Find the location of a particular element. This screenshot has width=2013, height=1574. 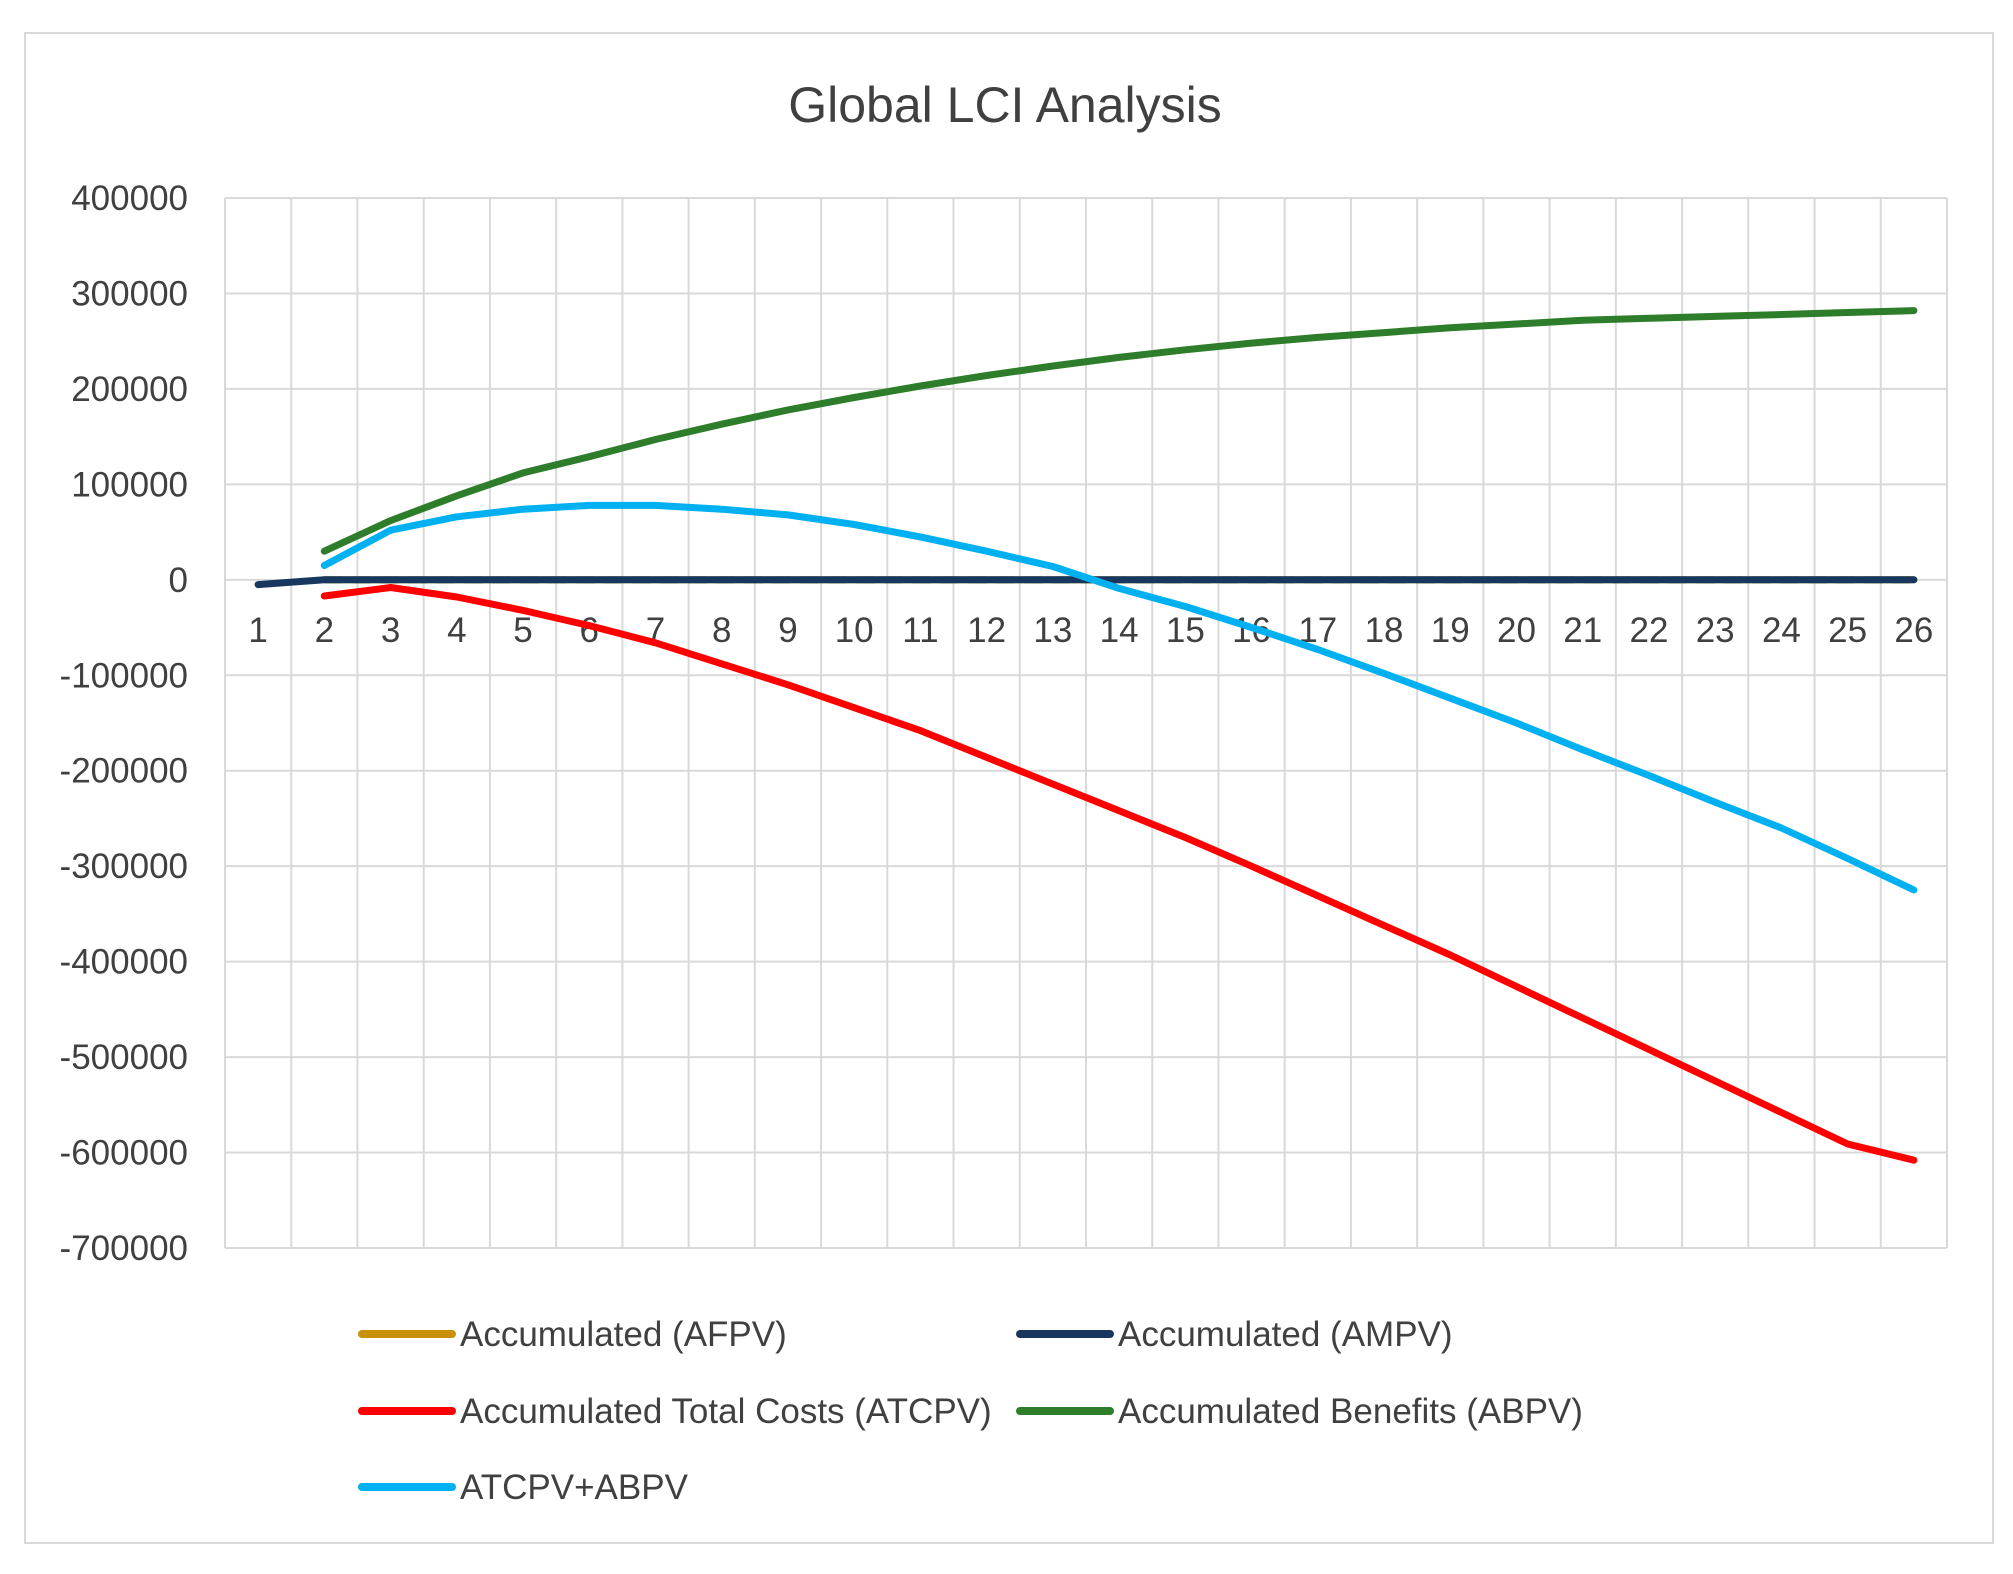

legend-label: ATCPV+ABPV is located at coordinates (574, 1487).